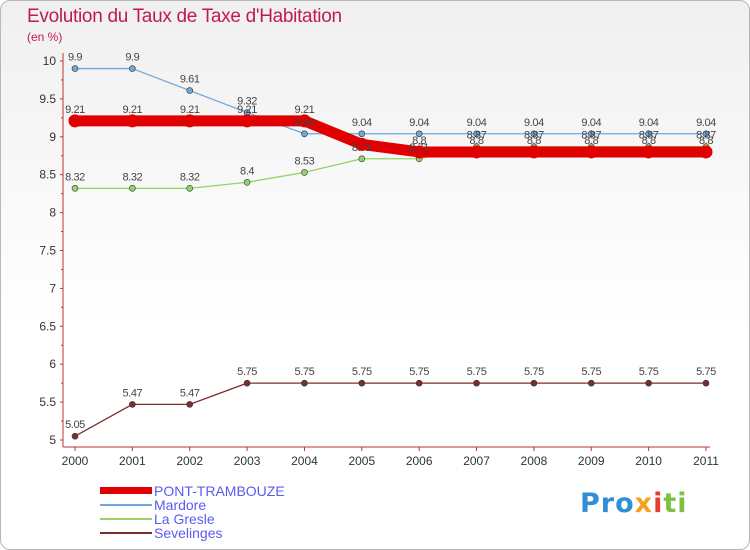  What do you see at coordinates (390, 409) in the screenshot?
I see `series-line-sevelinges` at bounding box center [390, 409].